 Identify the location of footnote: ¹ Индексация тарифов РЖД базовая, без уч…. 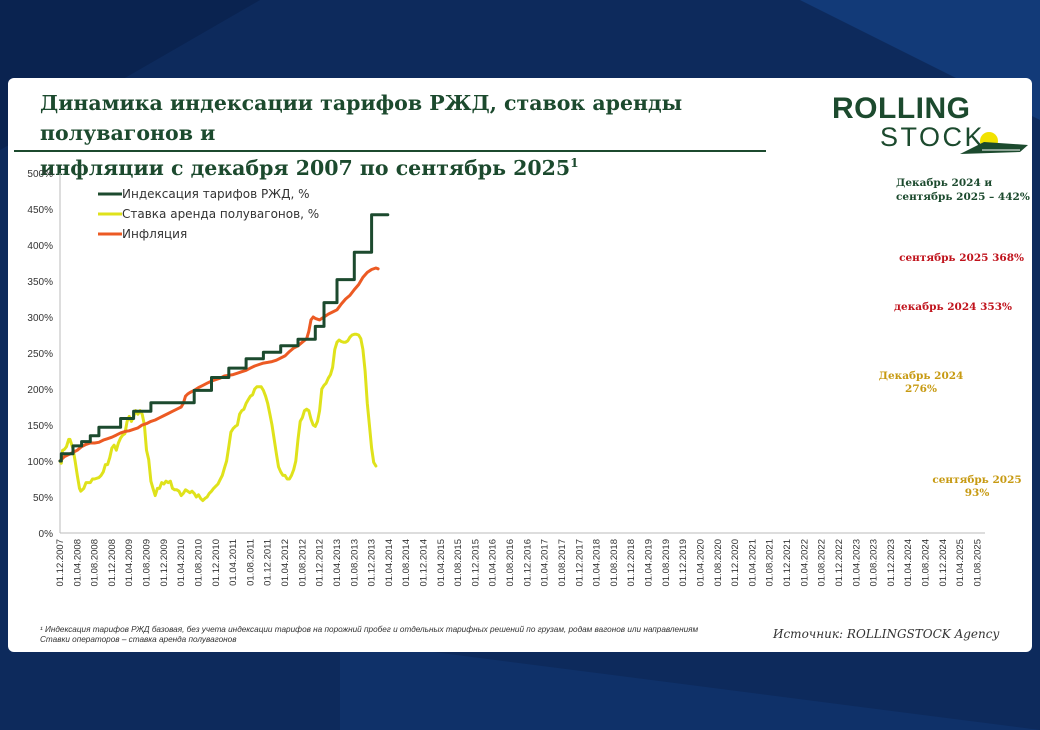
(400, 635).